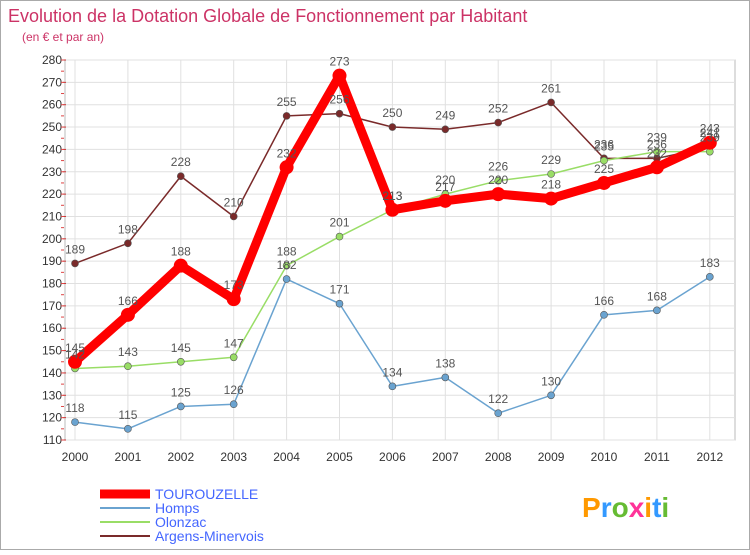  I want to click on data-label-argens-minervois: 252, so click(498, 109).